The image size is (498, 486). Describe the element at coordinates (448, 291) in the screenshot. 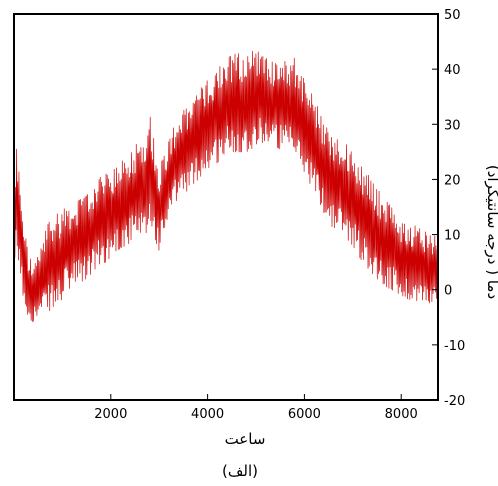

I see `y-tick-label: 0` at that location.